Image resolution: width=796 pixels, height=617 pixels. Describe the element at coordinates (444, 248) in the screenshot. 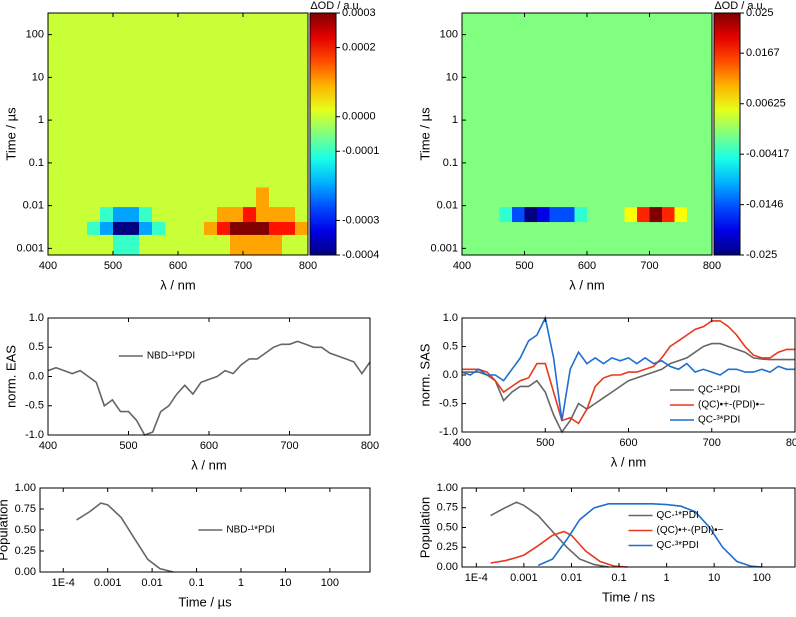

I see `y-tick-label: 0.001` at that location.